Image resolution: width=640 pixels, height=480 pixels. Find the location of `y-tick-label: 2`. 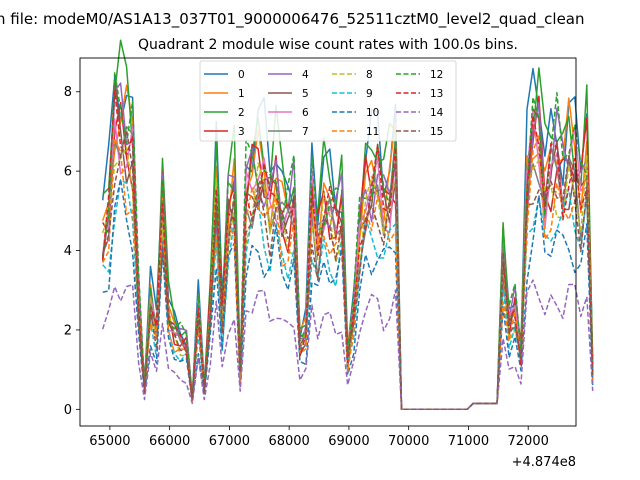

y-tick-label: 2 is located at coordinates (68, 330).